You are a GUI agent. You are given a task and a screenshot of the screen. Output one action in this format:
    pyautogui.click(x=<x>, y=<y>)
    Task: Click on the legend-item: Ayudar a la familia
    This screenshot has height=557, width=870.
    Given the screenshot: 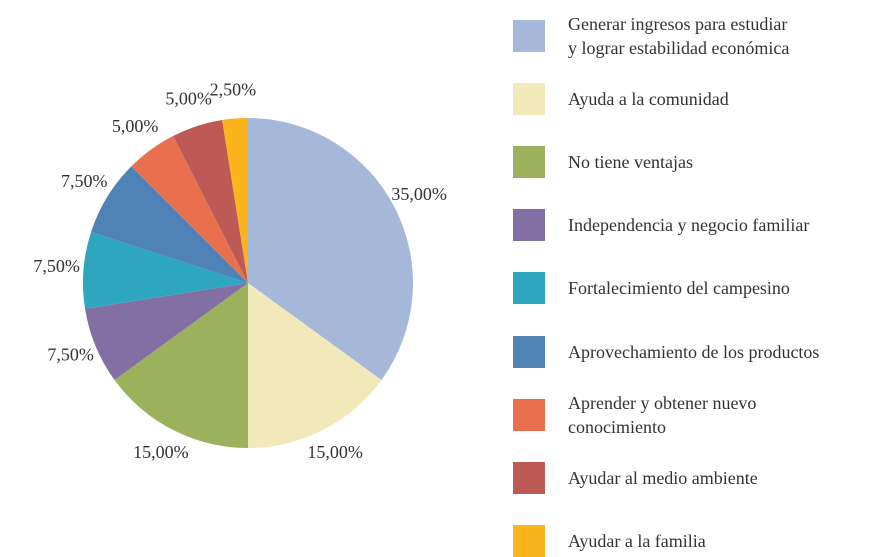 What is the action you would take?
    pyautogui.click(x=609, y=540)
    